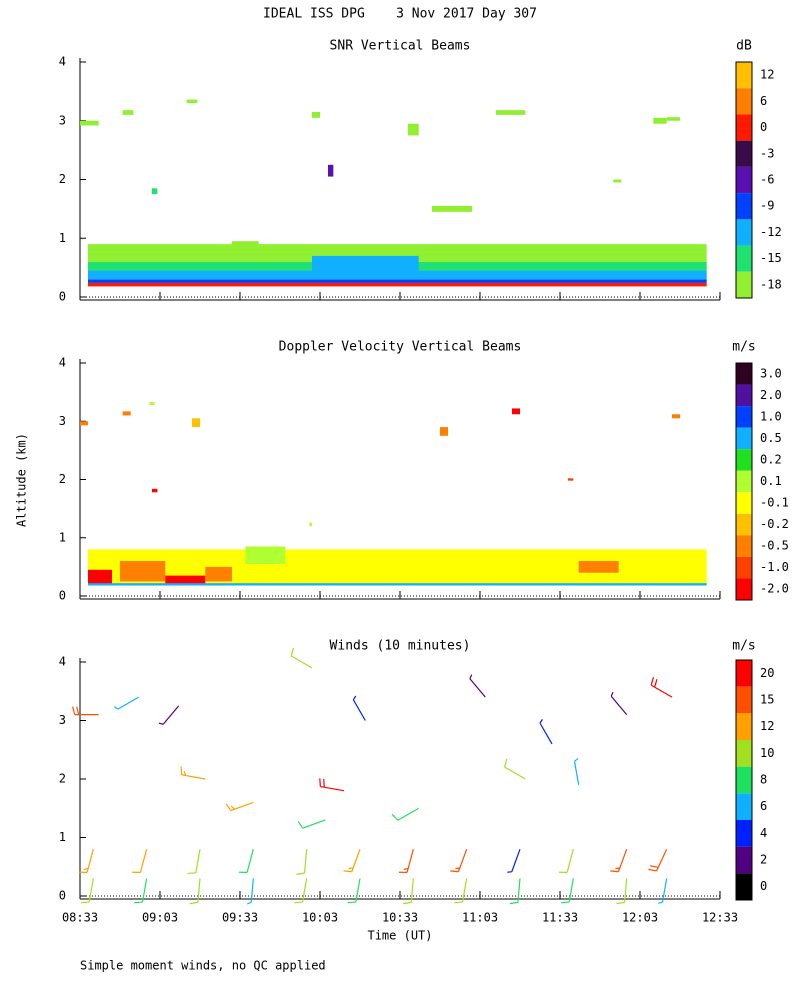 The height and width of the screenshot is (1000, 800). I want to click on colorbar-label: -6, so click(767, 180).